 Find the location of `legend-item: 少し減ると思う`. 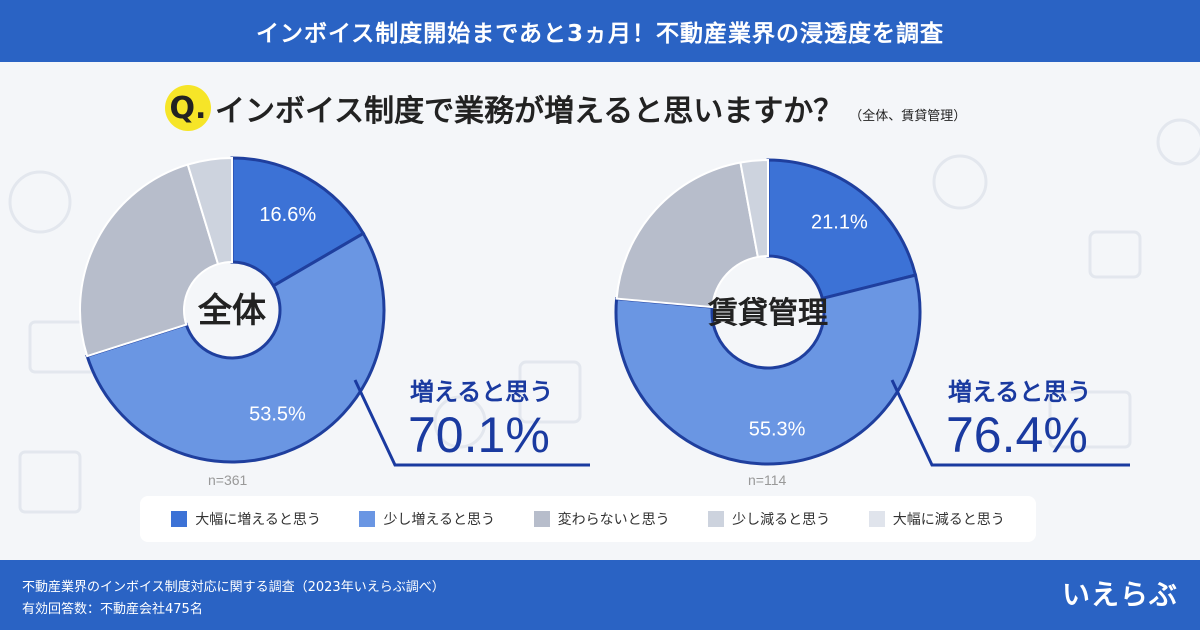

legend-item: 少し減ると思う is located at coordinates (769, 519).